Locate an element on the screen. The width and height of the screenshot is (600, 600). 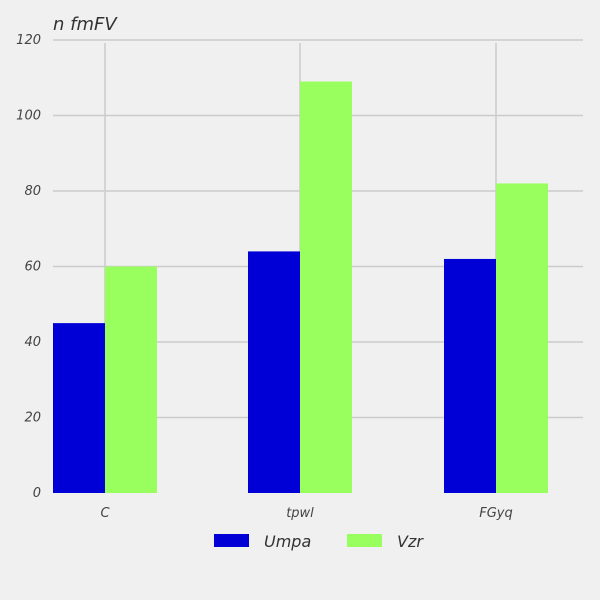
x-tick-label: FGyq is located at coordinates (496, 513).